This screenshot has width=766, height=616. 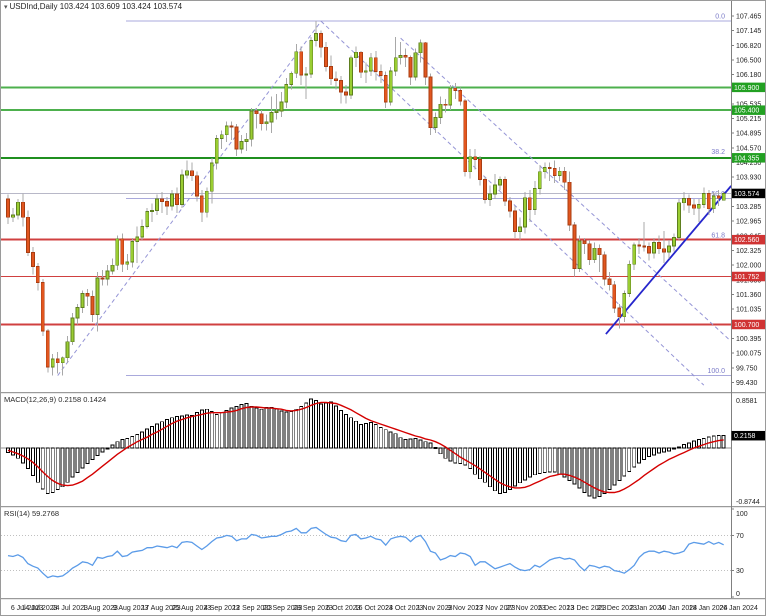 I want to click on svg-text: 21 Dec 2023, so click(x=617, y=608).